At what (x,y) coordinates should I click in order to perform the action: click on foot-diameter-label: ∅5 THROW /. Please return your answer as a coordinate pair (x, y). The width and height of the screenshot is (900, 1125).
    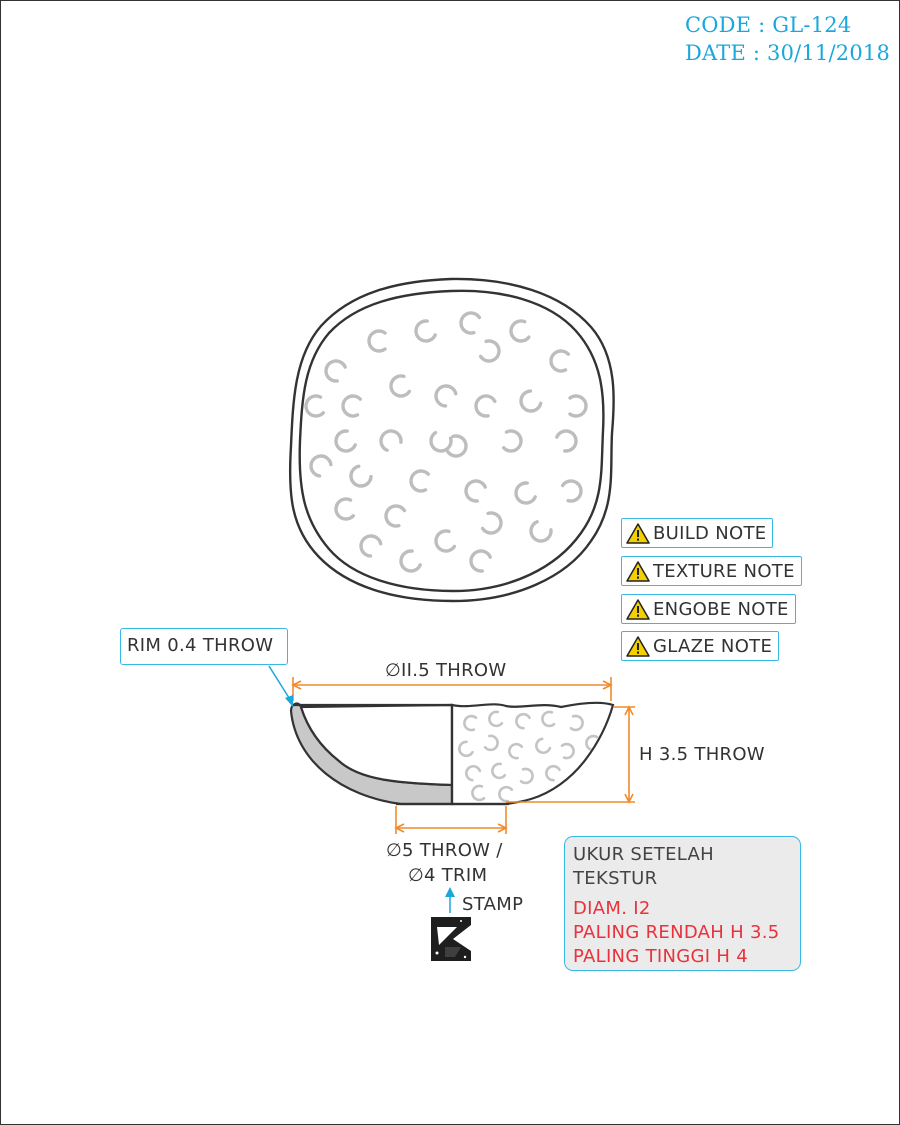
    Looking at the image, I should click on (444, 850).